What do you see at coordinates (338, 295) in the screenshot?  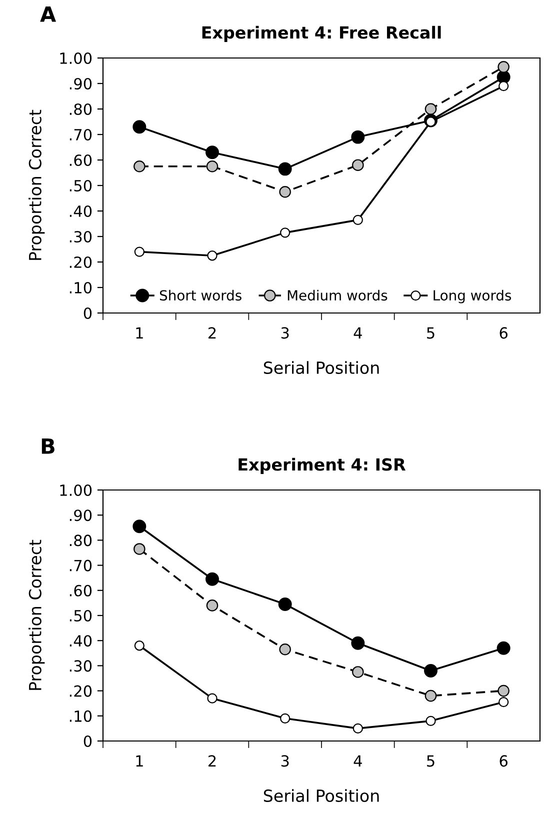 I see `legend-label: Medium words` at bounding box center [338, 295].